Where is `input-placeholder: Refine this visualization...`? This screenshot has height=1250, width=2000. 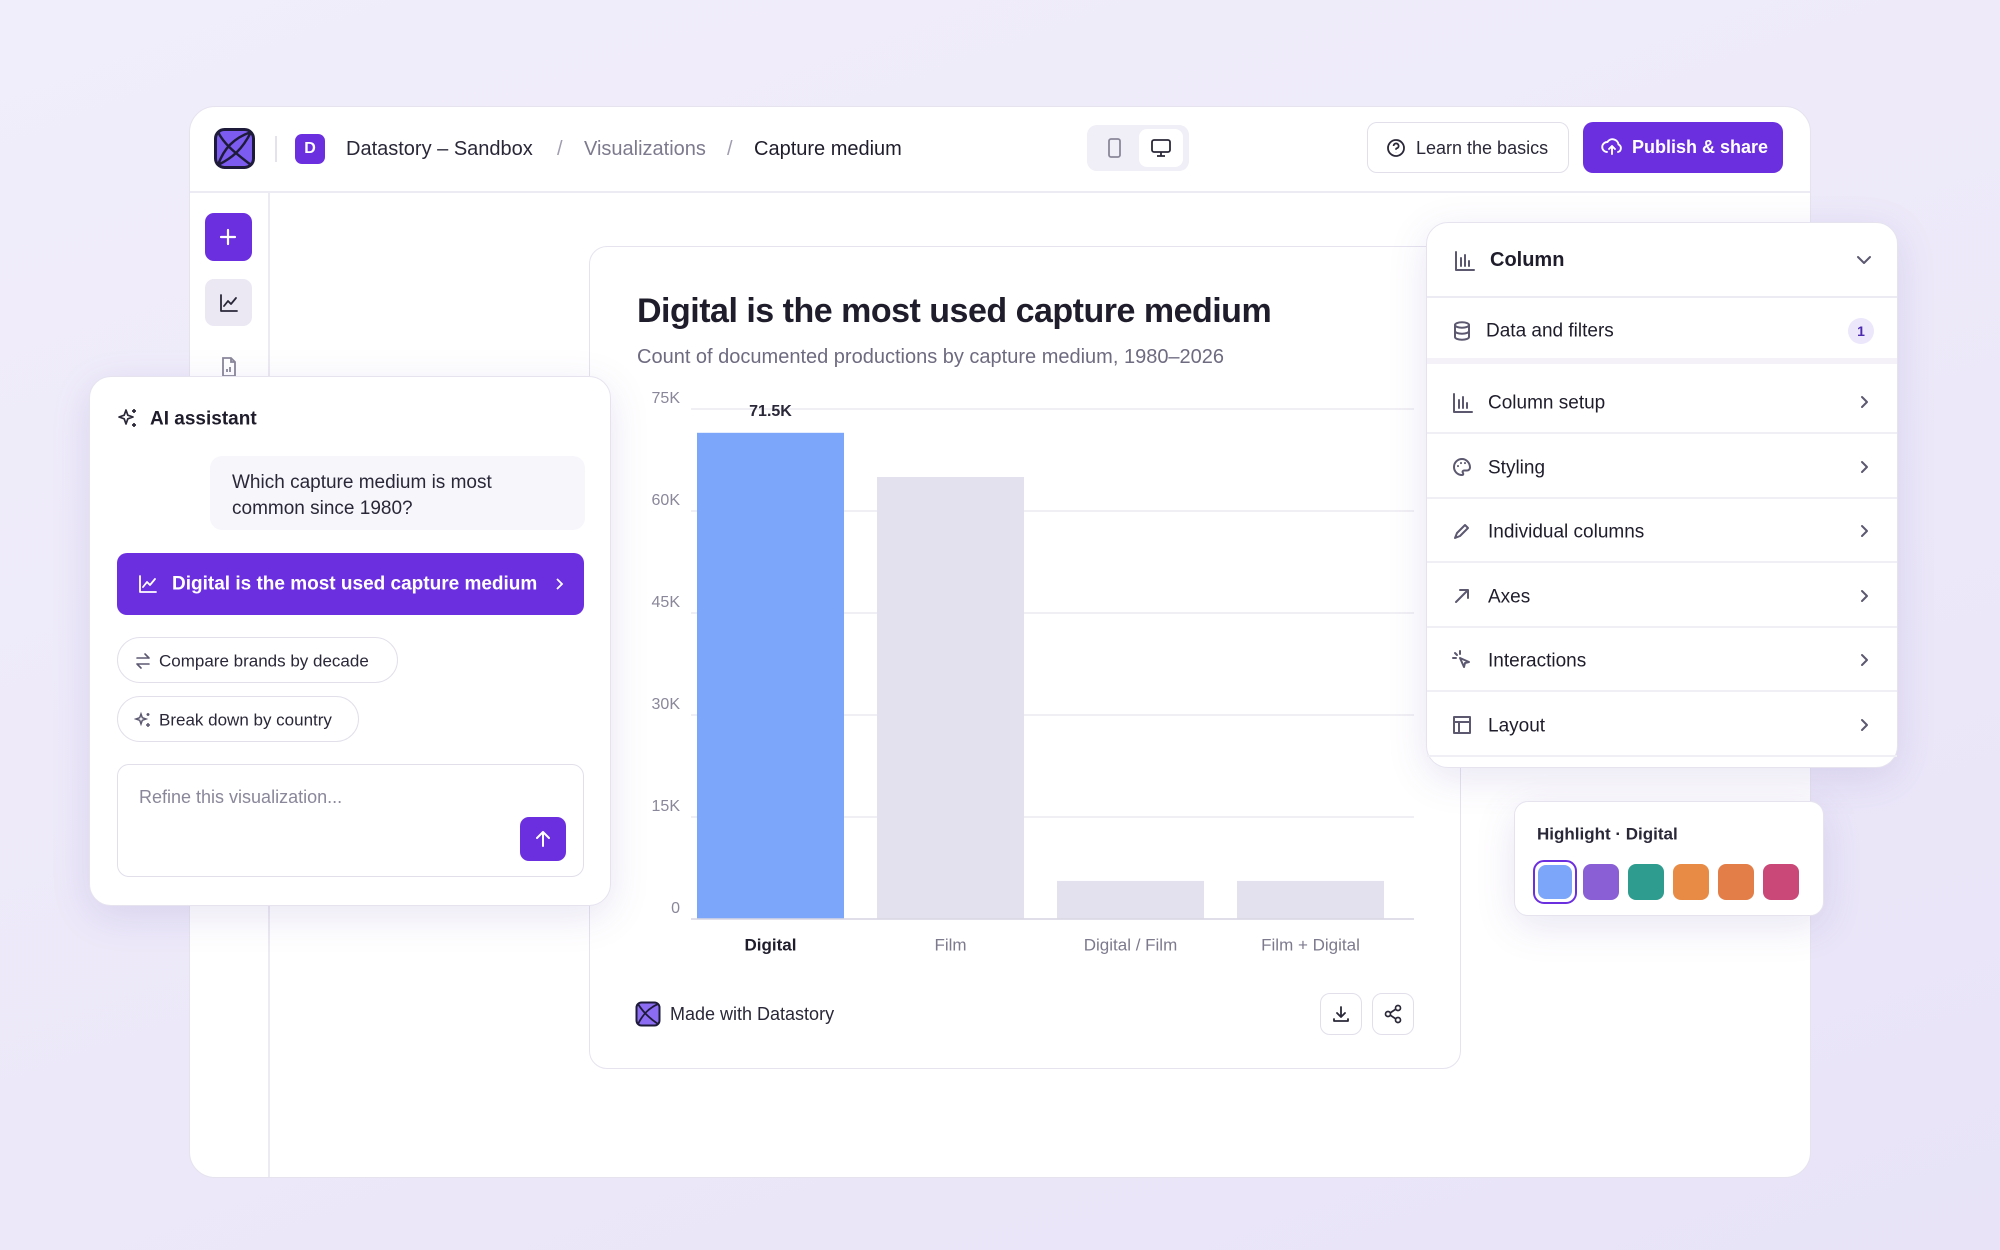
input-placeholder: Refine this visualization... is located at coordinates (241, 797).